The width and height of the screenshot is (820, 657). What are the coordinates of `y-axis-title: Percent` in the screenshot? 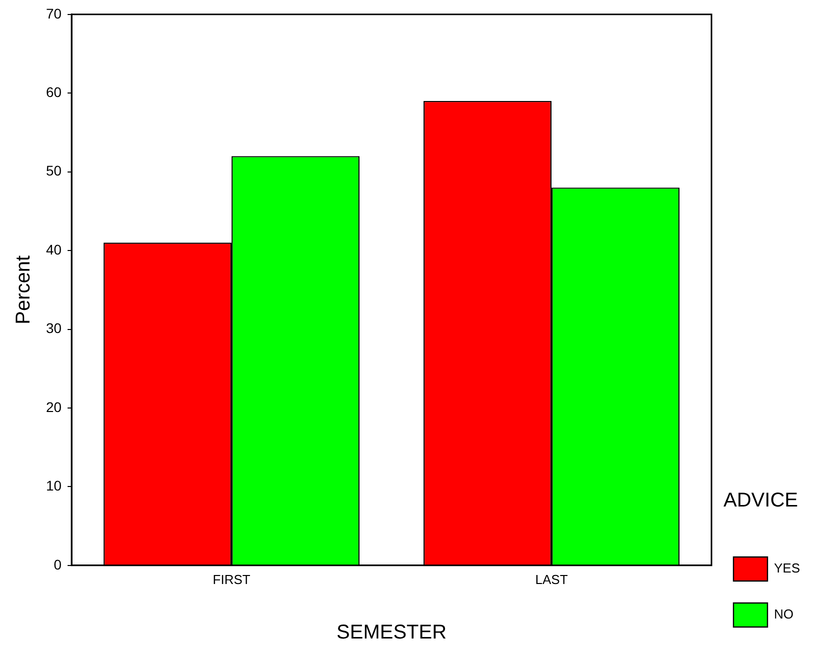 It's located at (23, 289).